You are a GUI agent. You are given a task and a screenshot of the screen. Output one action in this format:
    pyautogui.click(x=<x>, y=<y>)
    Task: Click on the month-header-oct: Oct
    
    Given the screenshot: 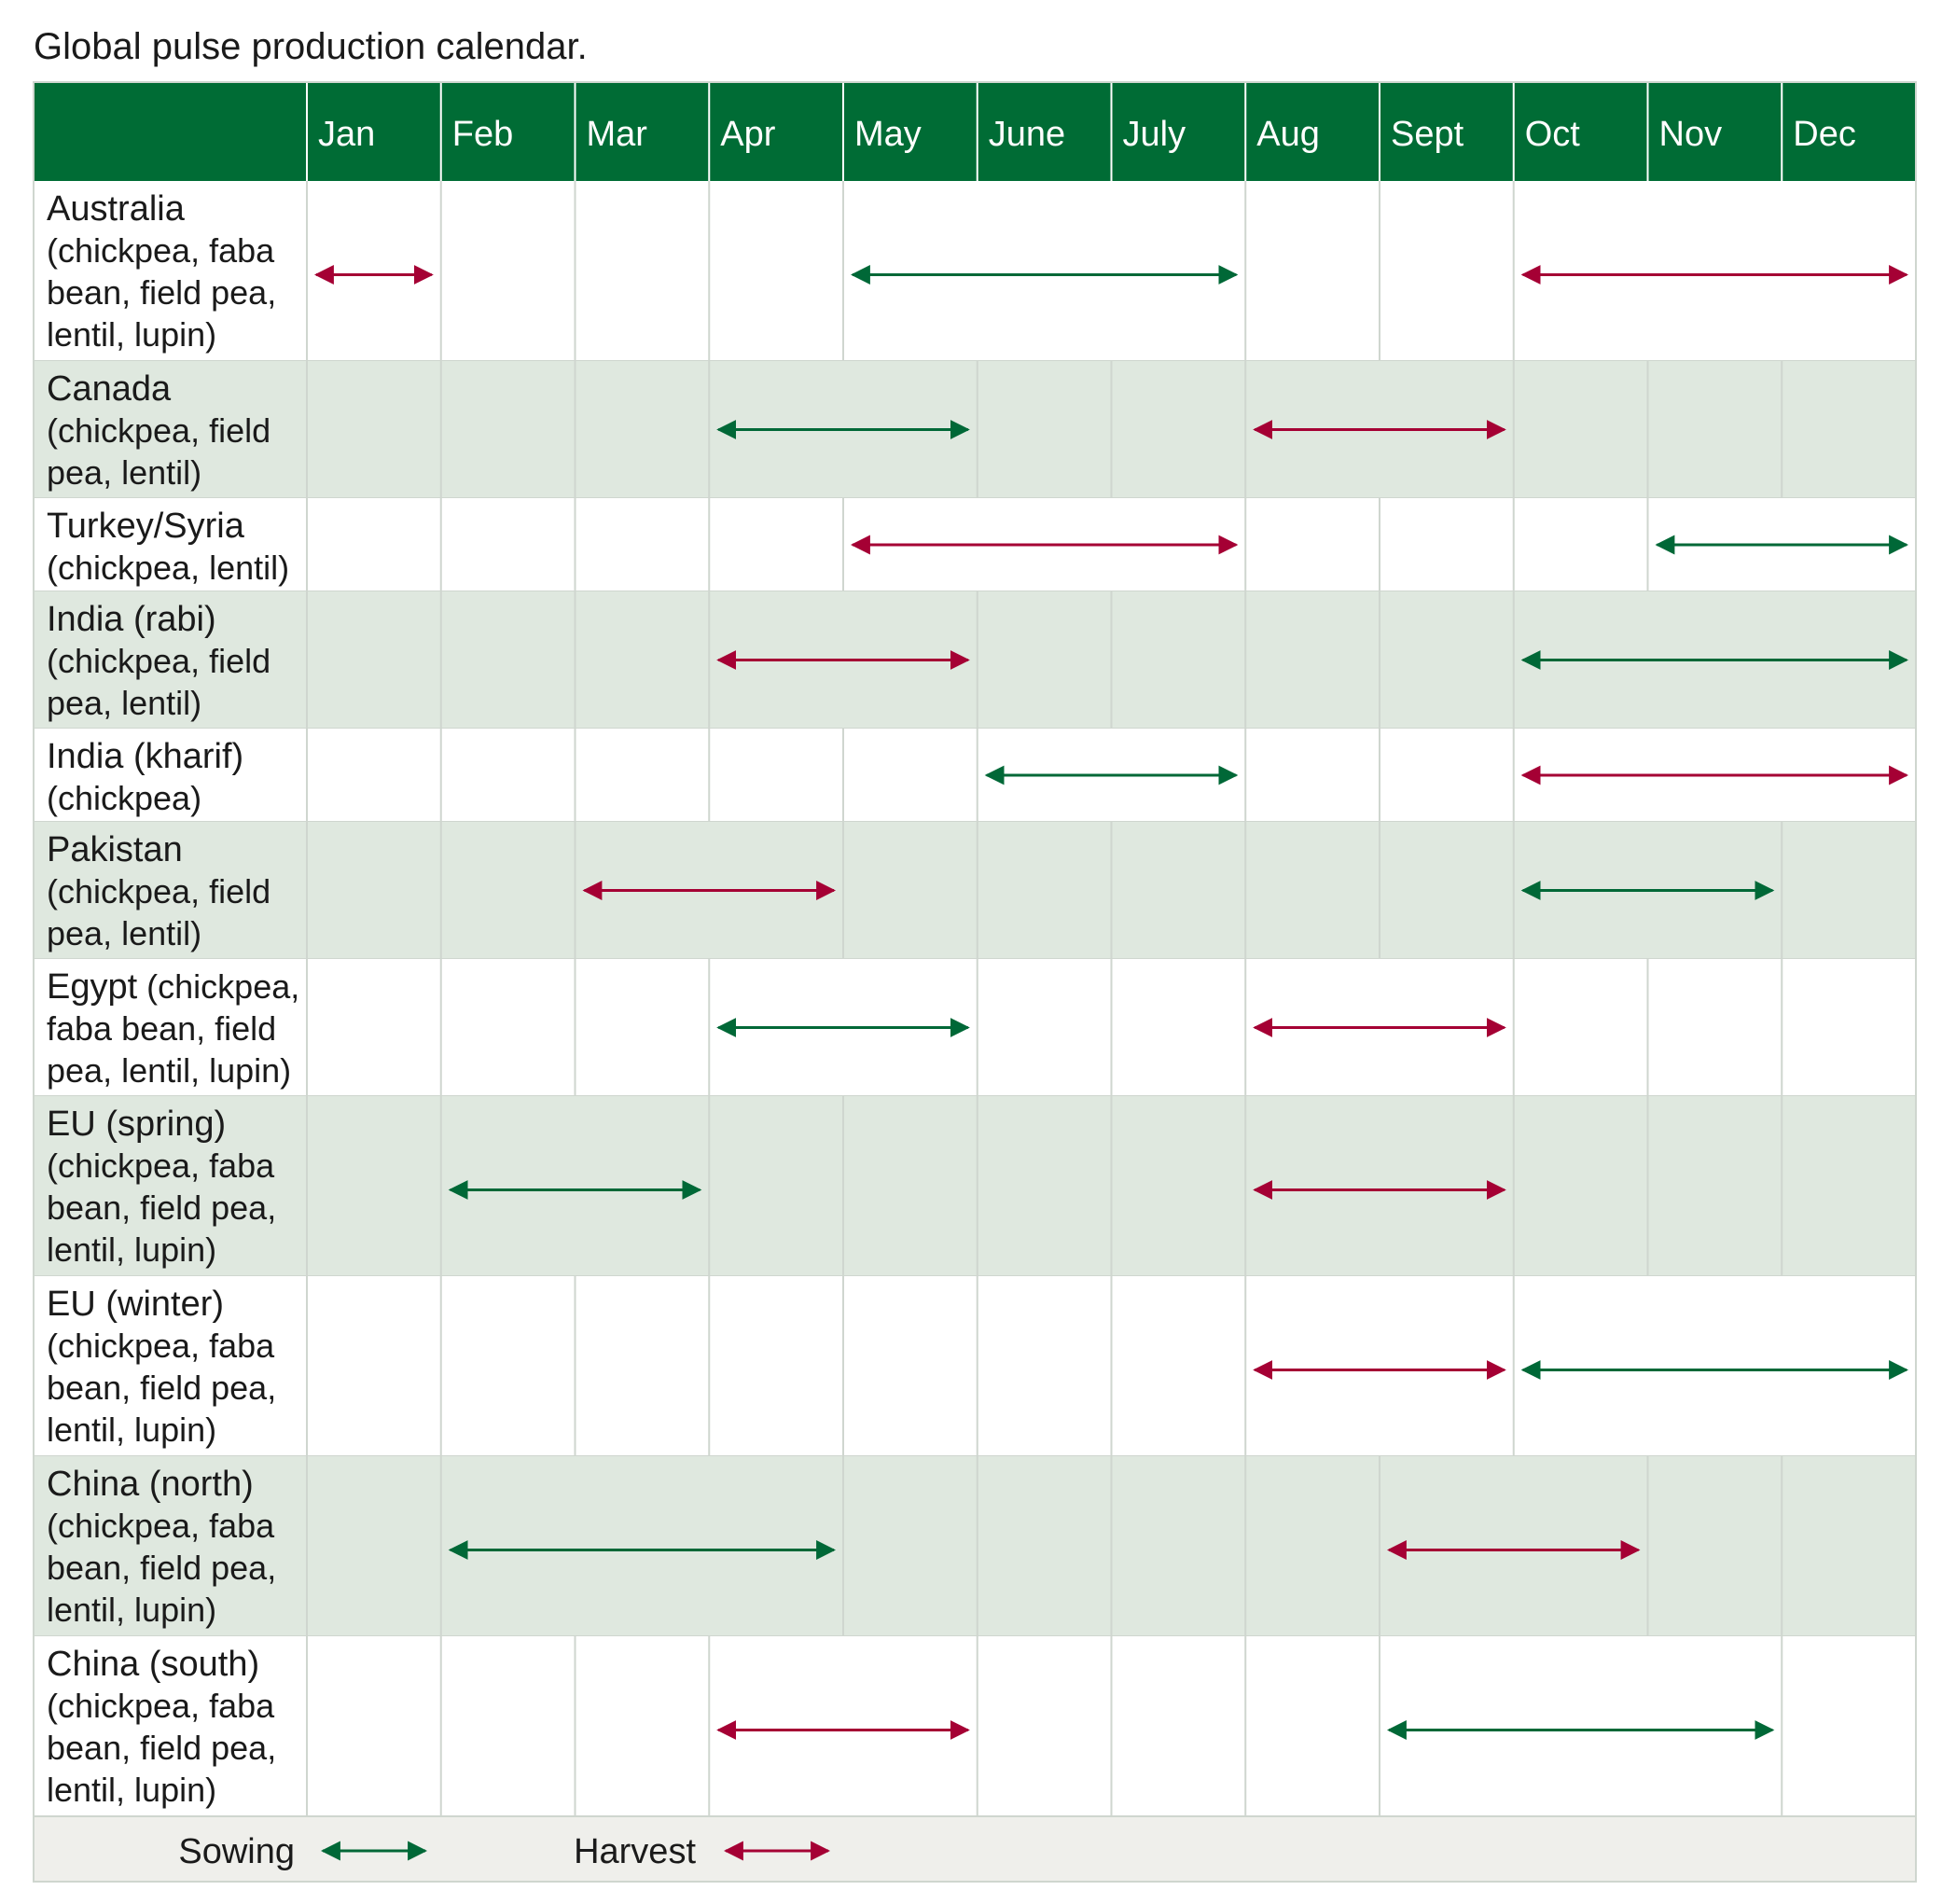 What is the action you would take?
    pyautogui.click(x=1553, y=134)
    